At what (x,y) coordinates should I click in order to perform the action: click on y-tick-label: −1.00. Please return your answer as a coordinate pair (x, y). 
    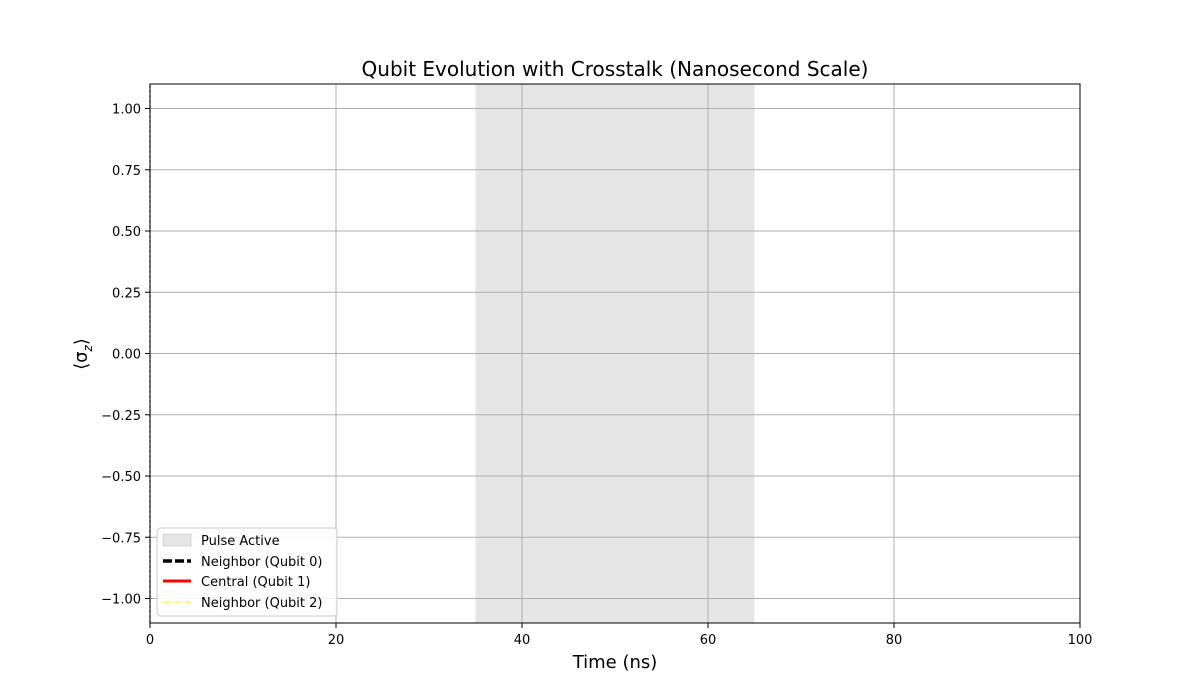
    Looking at the image, I should click on (121, 600).